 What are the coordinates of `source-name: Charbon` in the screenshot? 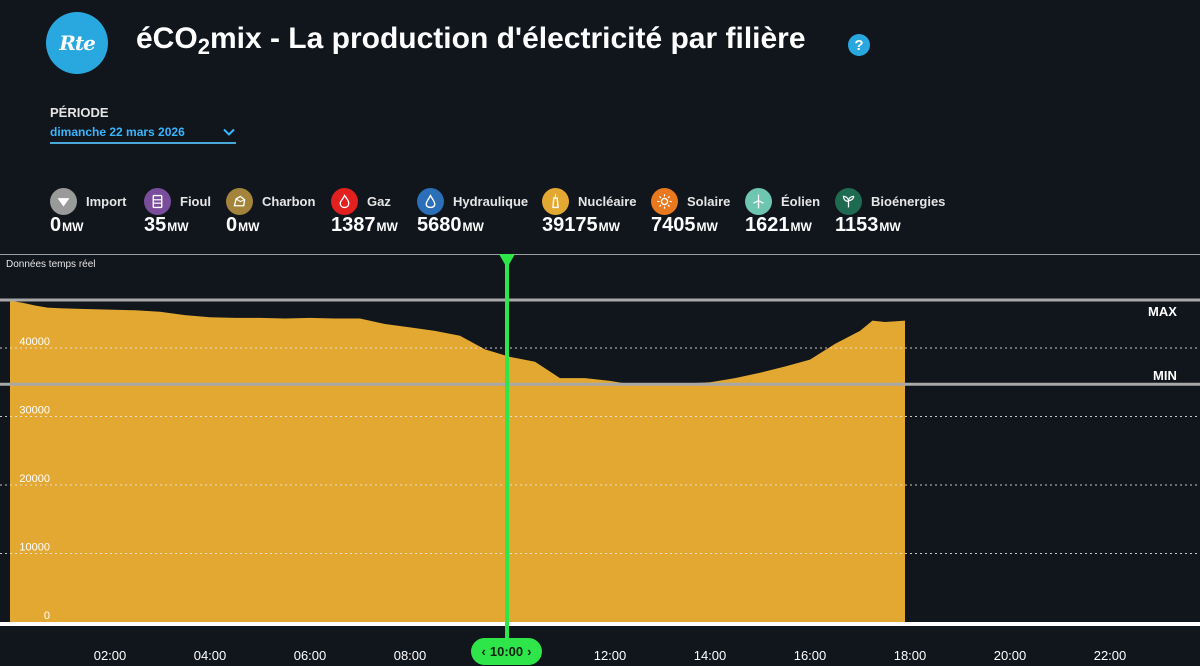 It's located at (289, 201).